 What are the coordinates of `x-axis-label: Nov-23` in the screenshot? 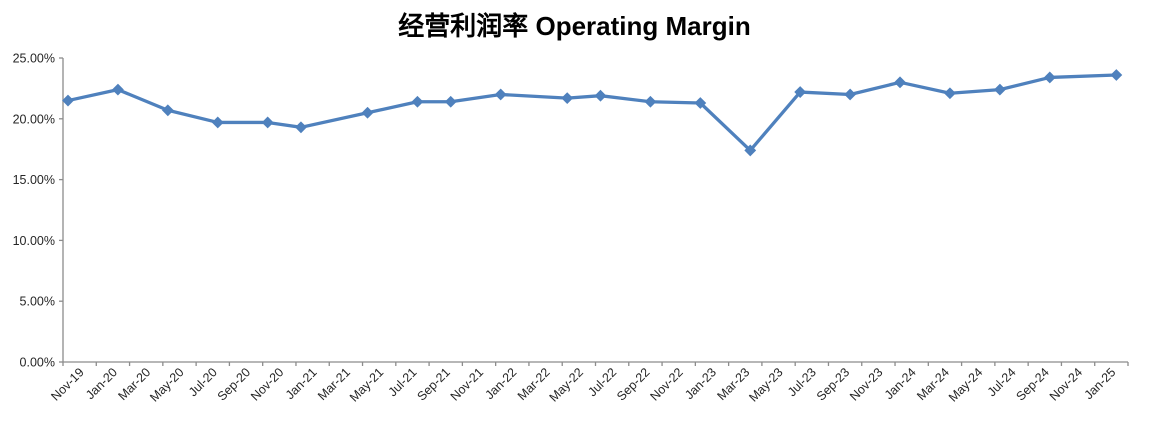 It's located at (866, 384).